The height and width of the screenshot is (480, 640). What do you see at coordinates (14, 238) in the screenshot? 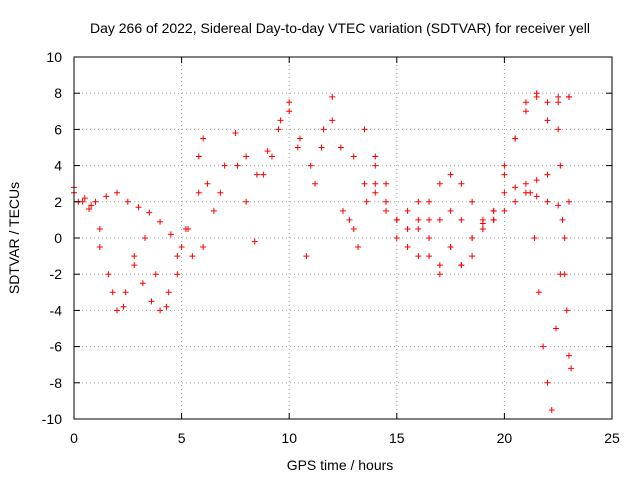
I see `y-axis-label: SDTVAR / TECUs` at bounding box center [14, 238].